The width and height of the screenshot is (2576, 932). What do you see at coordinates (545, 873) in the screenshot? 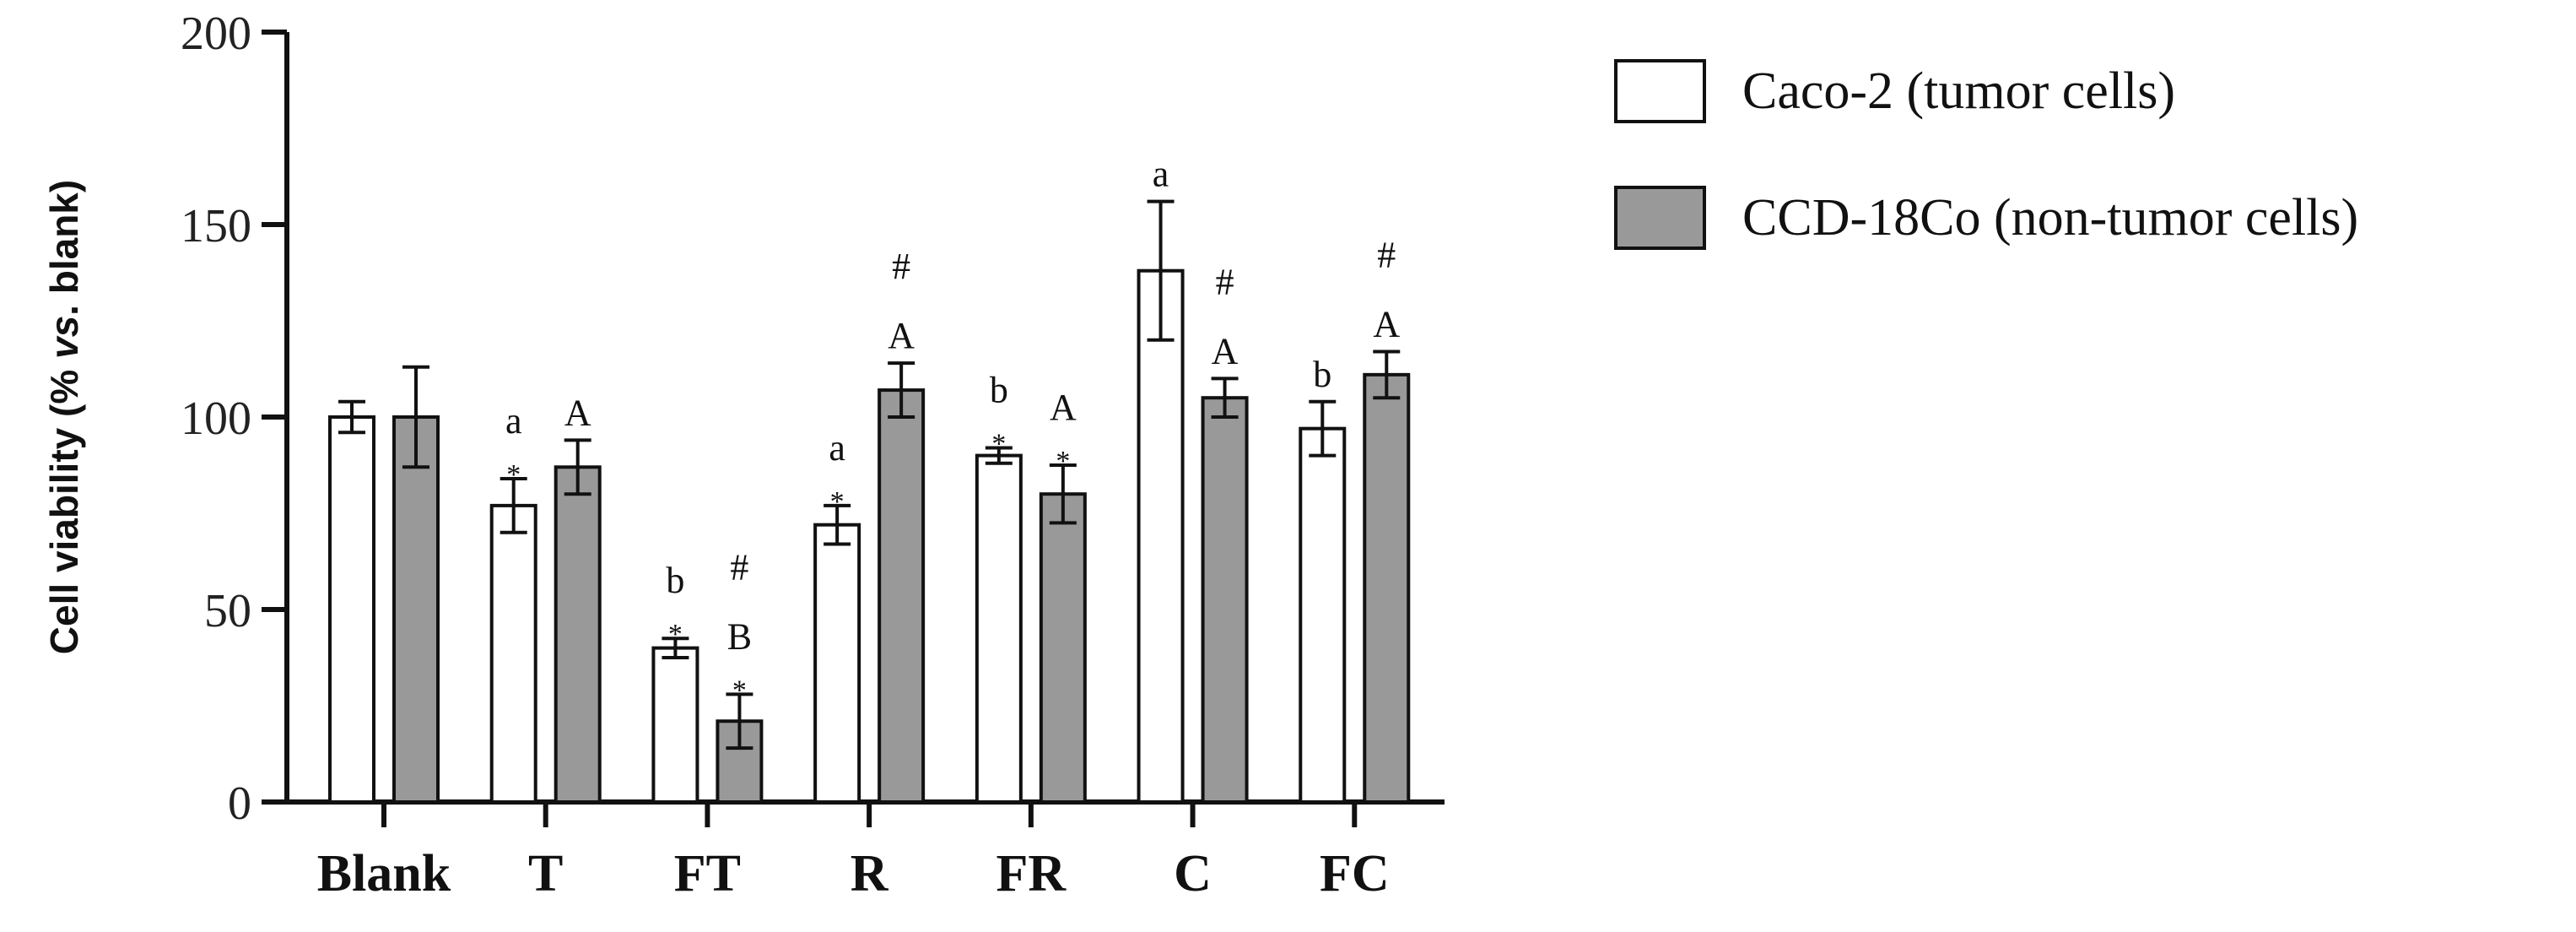
I see `x-tick-label: T` at bounding box center [545, 873].